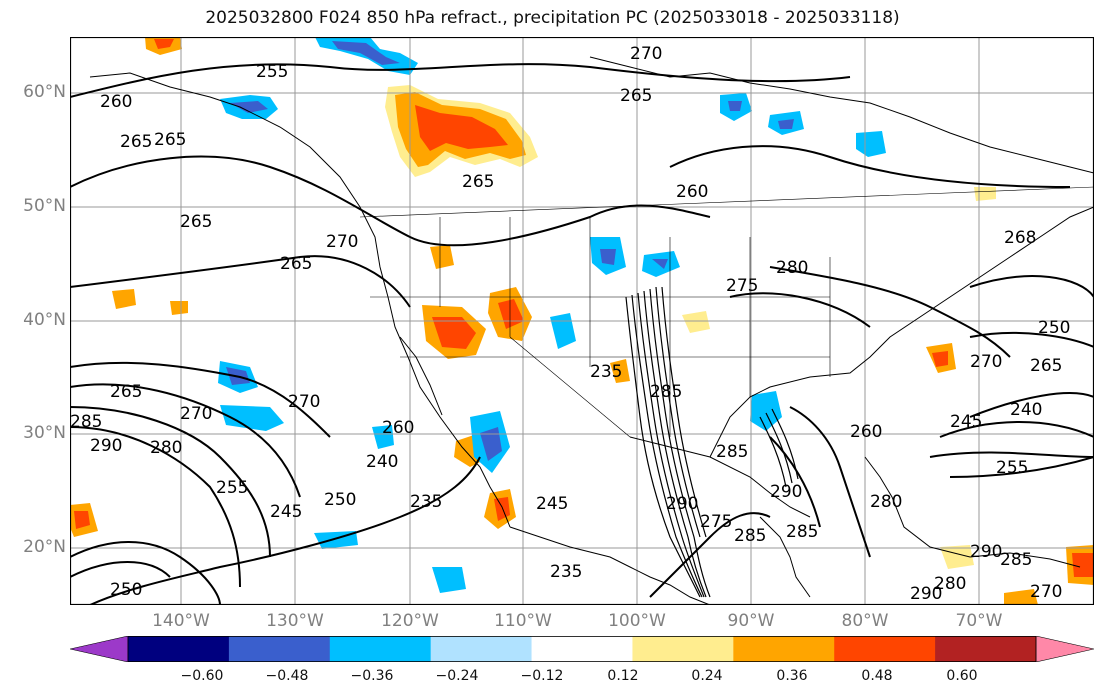  What do you see at coordinates (44, 320) in the screenshot?
I see `lat-label-40: 40°N` at bounding box center [44, 320].